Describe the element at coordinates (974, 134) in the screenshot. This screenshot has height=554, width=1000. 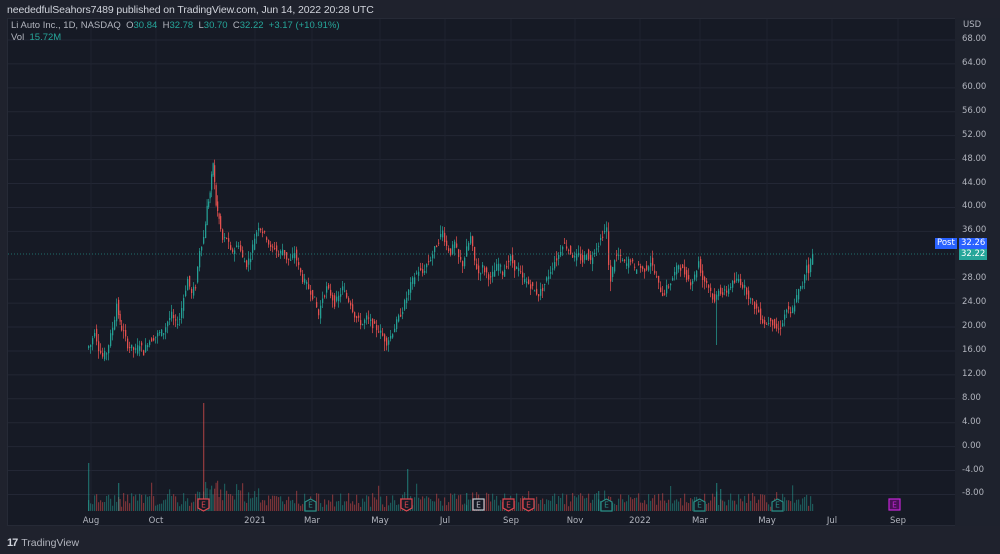
I see `y-tick-label: 52.00` at that location.